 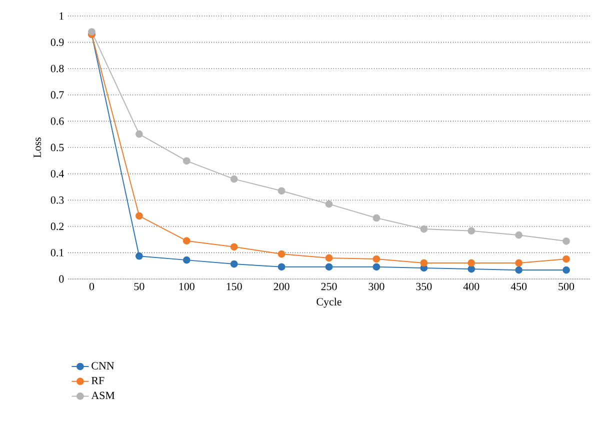 What do you see at coordinates (566, 286) in the screenshot?
I see `x-tick-label: 500` at bounding box center [566, 286].